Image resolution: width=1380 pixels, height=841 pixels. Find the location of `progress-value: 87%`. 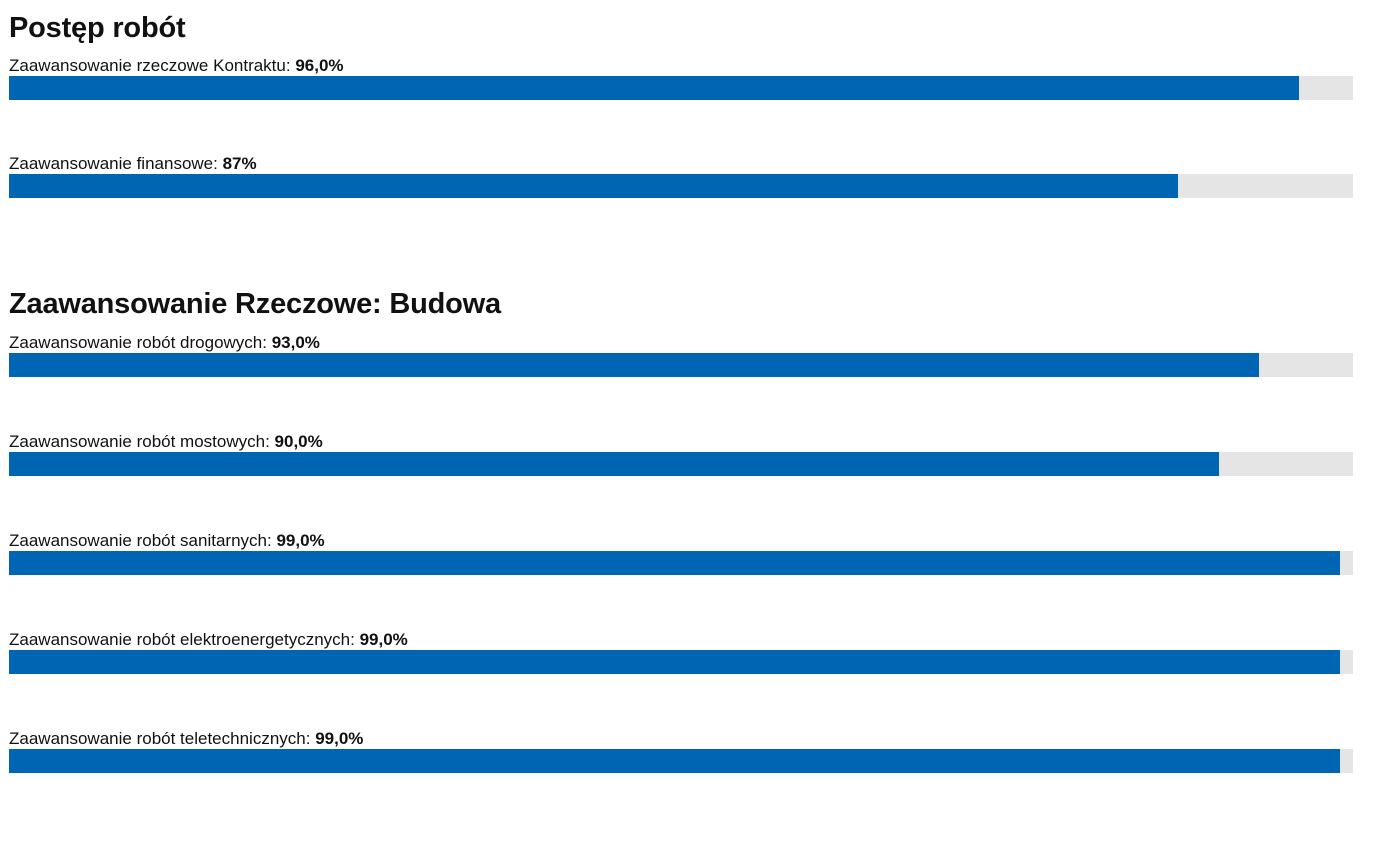

progress-value: 87% is located at coordinates (239, 163).